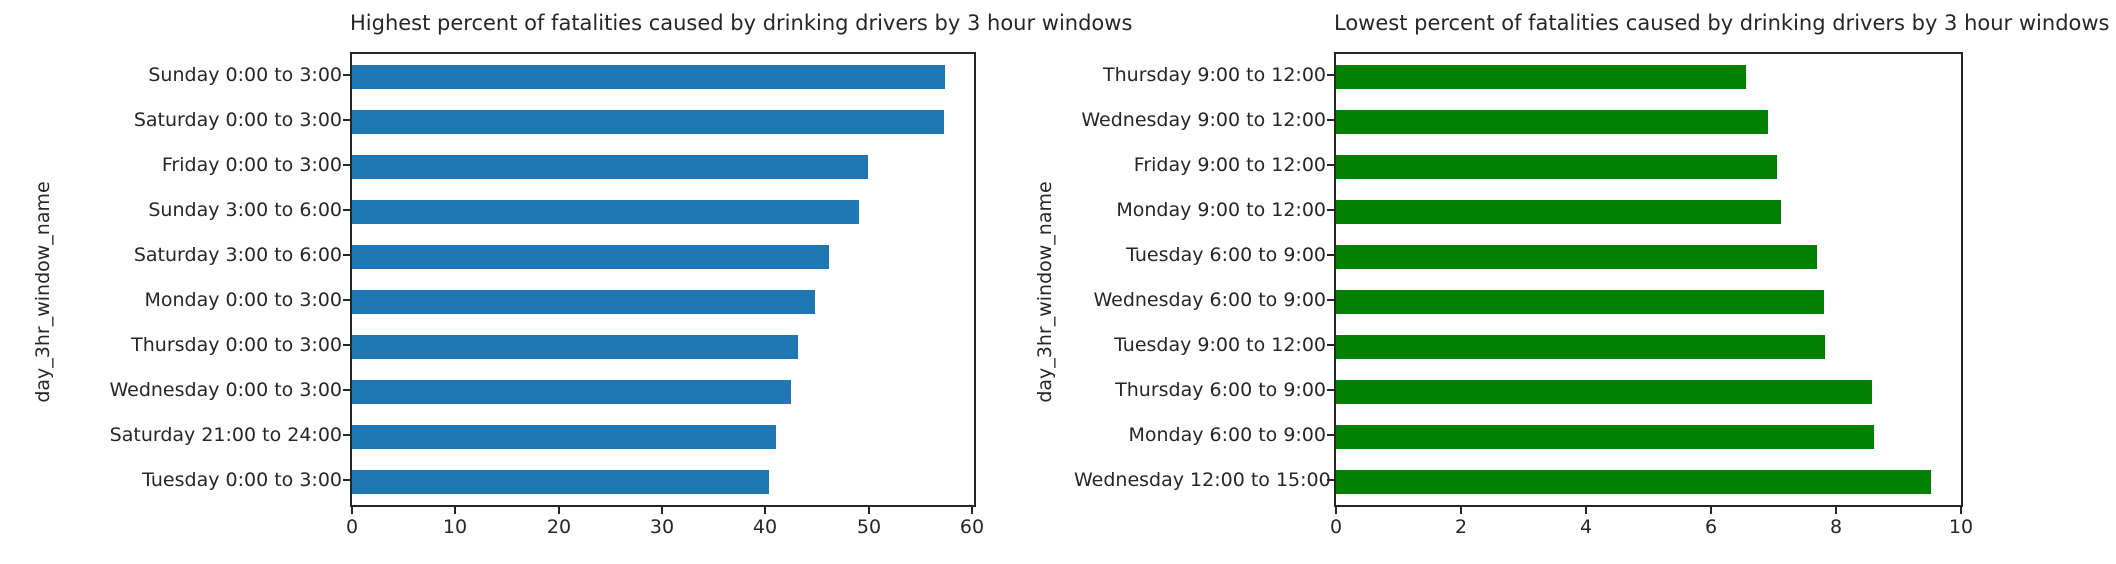 The height and width of the screenshot is (564, 2116). I want to click on y-tick-label: Monday 9:00 to 12:00, so click(1221, 210).